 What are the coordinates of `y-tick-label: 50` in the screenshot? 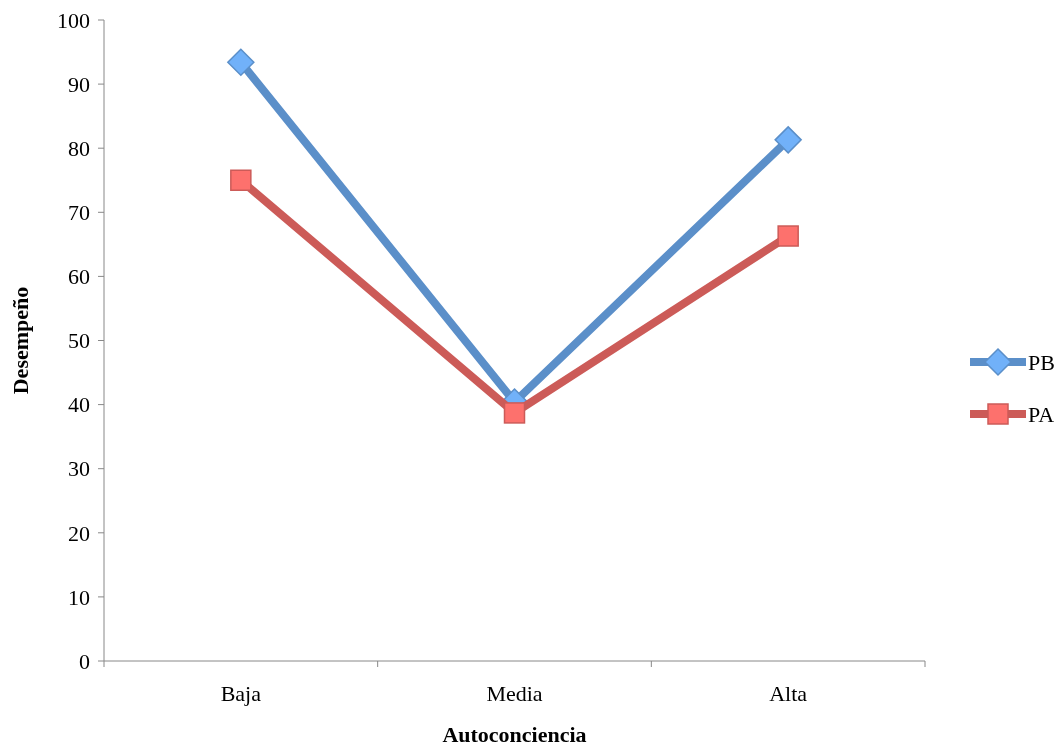 It's located at (79, 341).